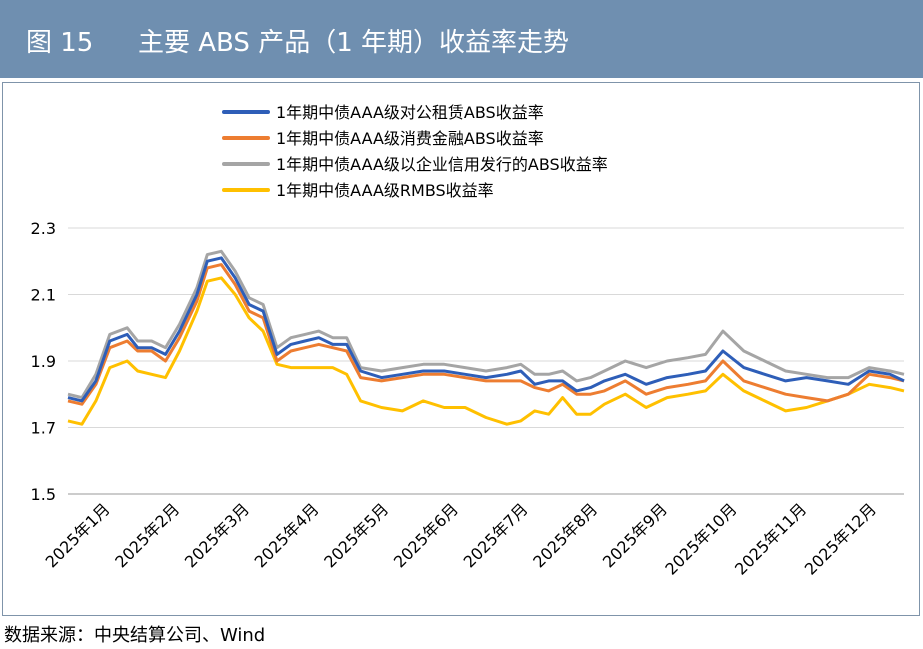  Describe the element at coordinates (78, 535) in the screenshot. I see `x-tick-label: 2025年1月` at that location.